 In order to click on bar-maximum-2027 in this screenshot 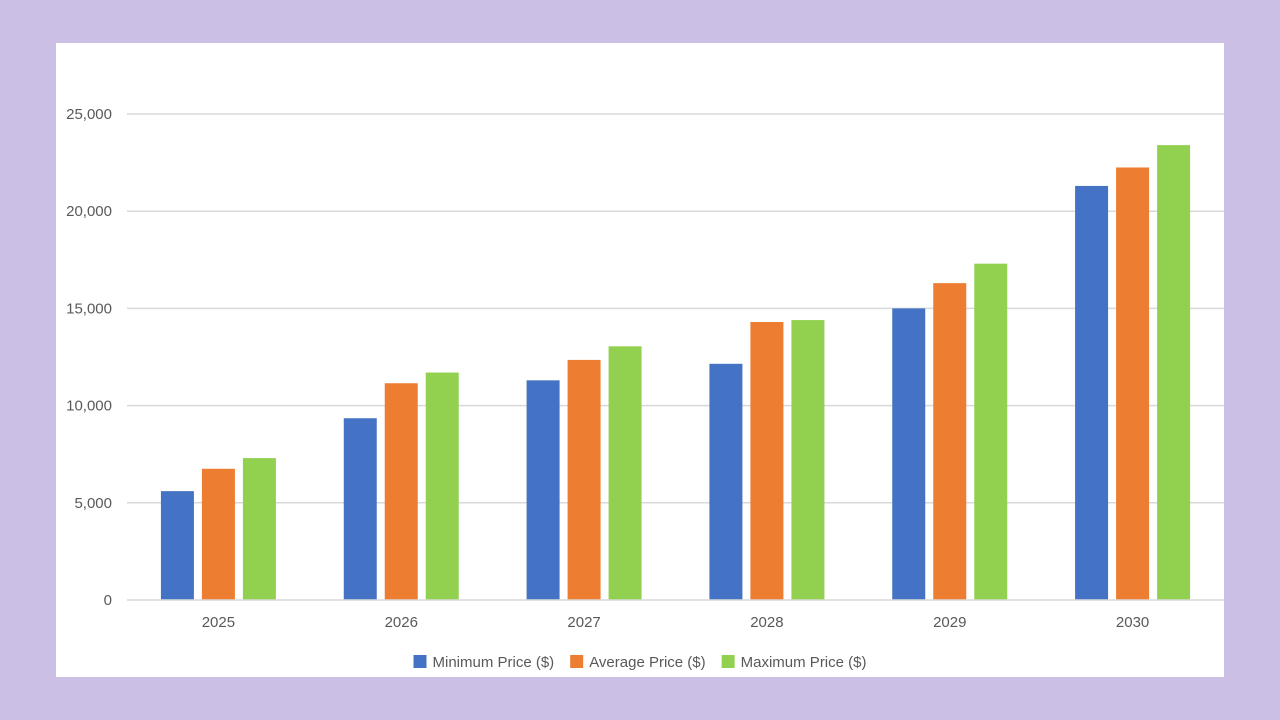, I will do `click(625, 473)`.